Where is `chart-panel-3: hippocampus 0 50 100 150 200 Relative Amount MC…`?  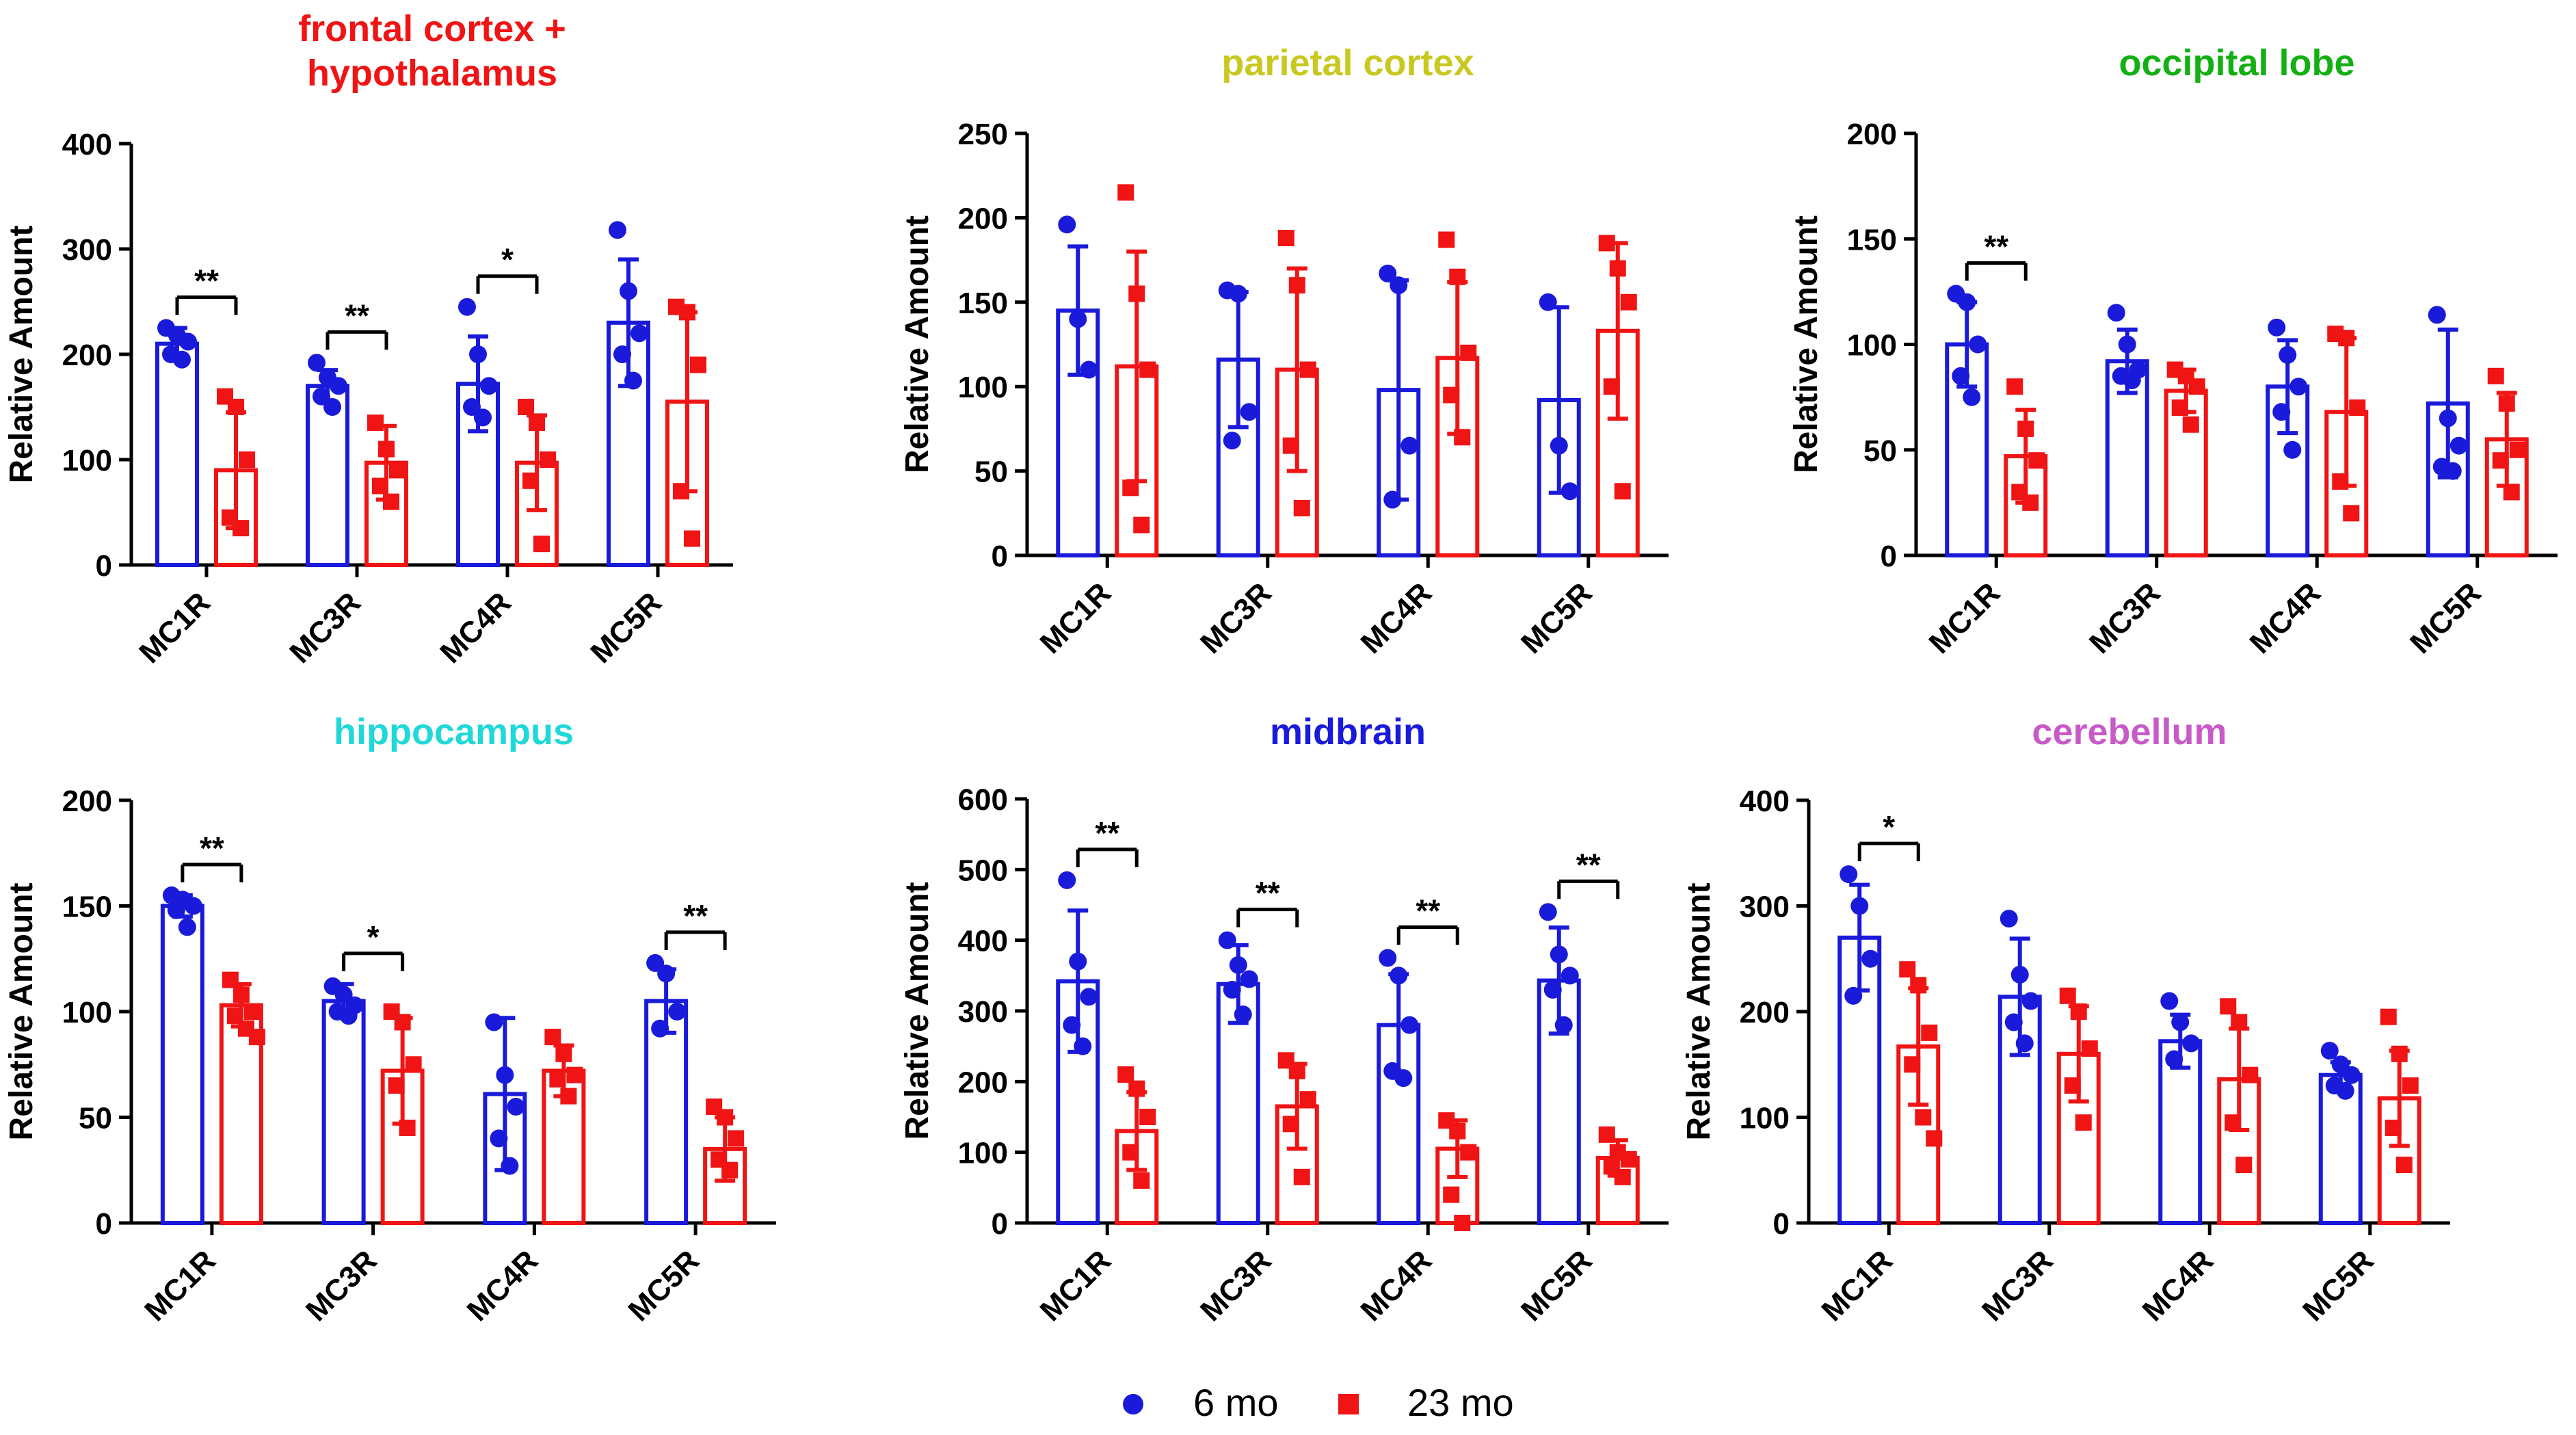 chart-panel-3: hippocampus 0 50 100 150 200 Relative Amount MC… is located at coordinates (389, 1019).